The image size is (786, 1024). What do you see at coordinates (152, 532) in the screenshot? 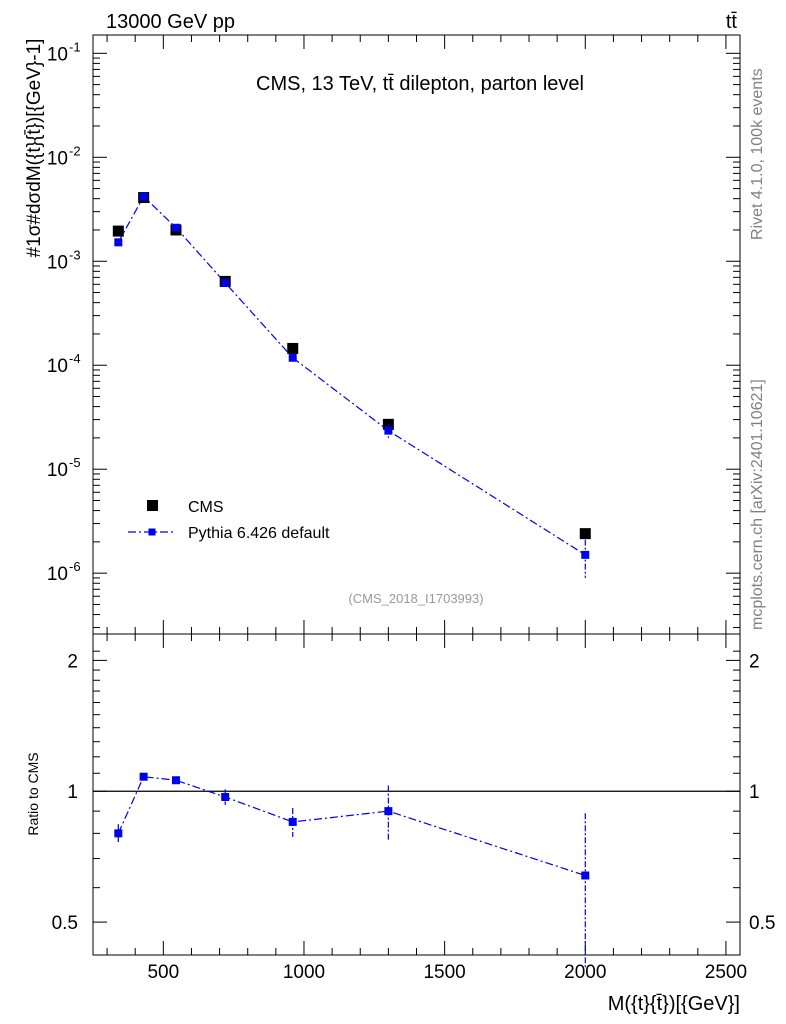
I see `legend-pythia-marker` at bounding box center [152, 532].